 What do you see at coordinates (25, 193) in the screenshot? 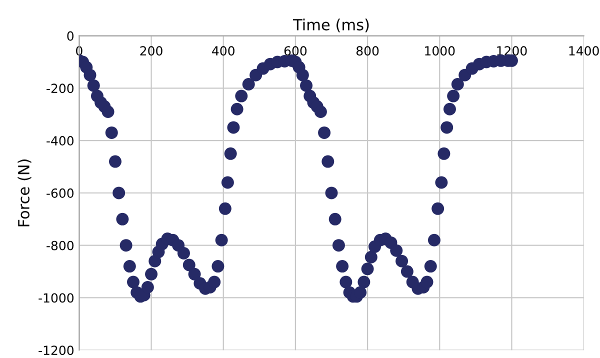
I see `y-axis-title: Force (N)` at bounding box center [25, 193].